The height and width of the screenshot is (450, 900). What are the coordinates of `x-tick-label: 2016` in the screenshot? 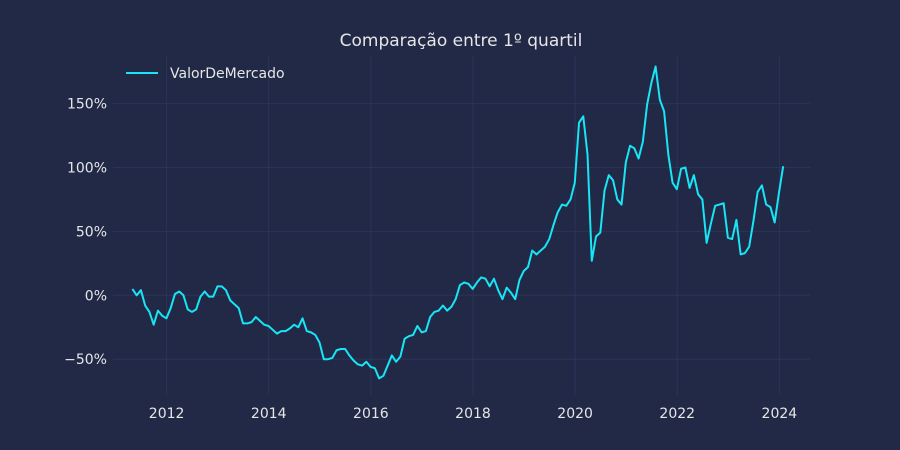 It's located at (371, 414).